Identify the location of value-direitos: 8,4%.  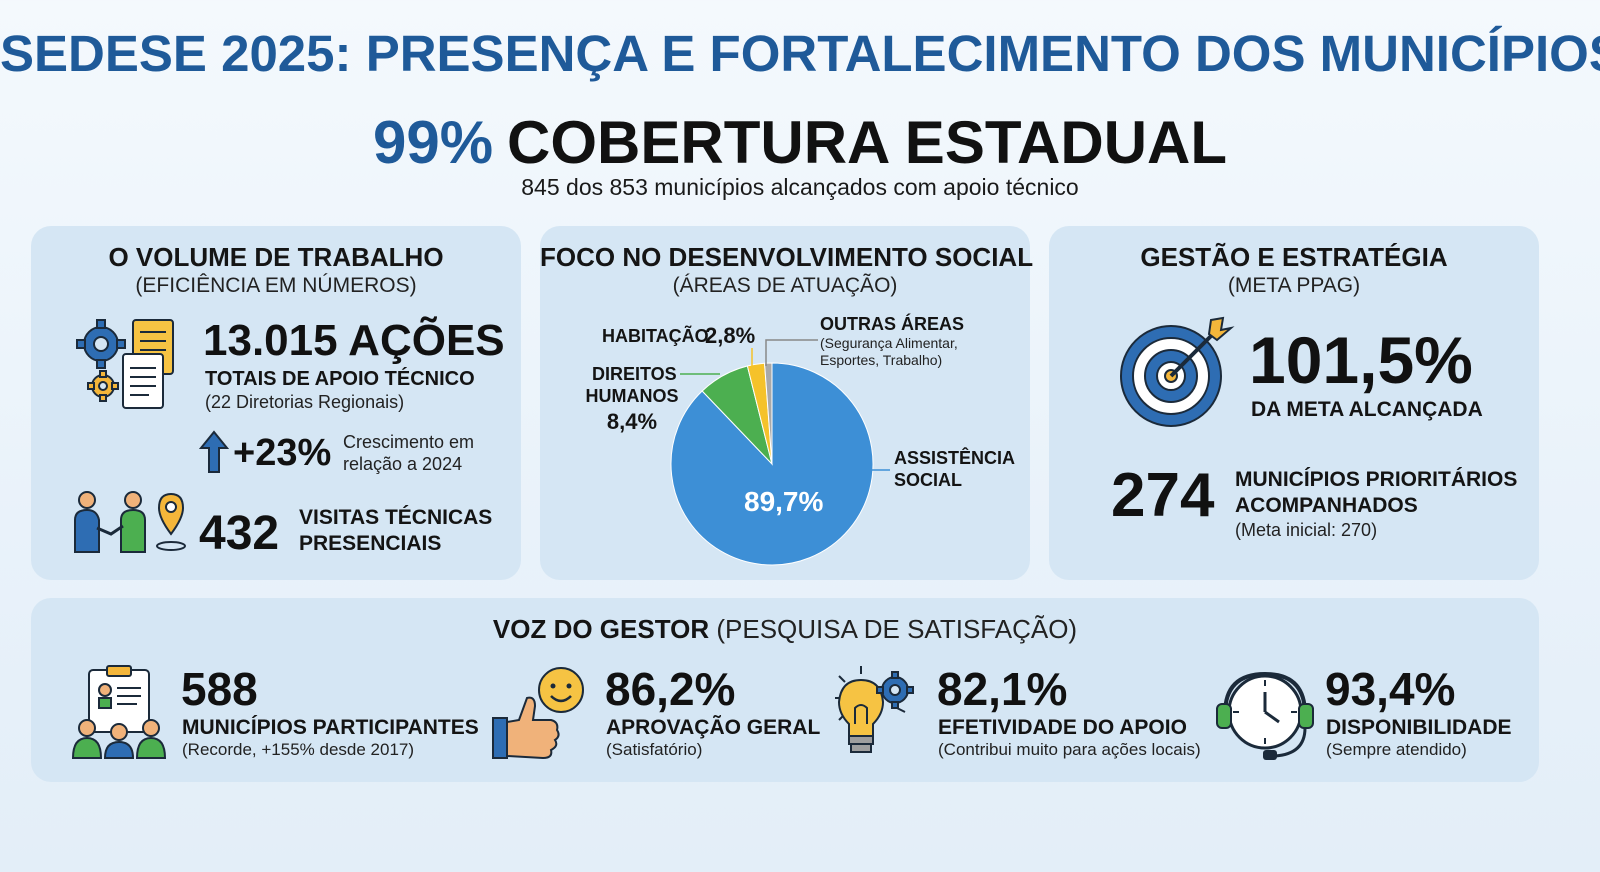
(632, 421).